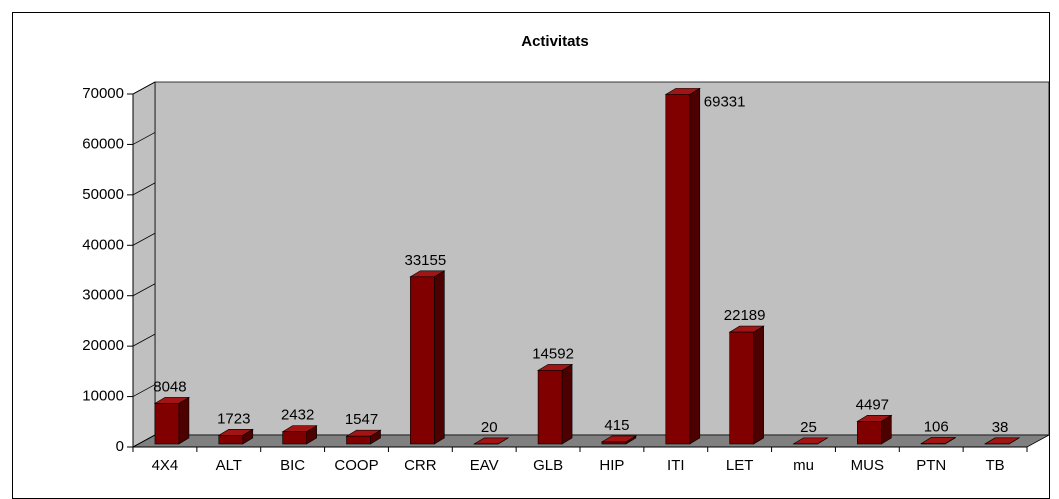 The width and height of the screenshot is (1059, 499). What do you see at coordinates (292, 465) in the screenshot?
I see `x-tick-label: BIC` at bounding box center [292, 465].